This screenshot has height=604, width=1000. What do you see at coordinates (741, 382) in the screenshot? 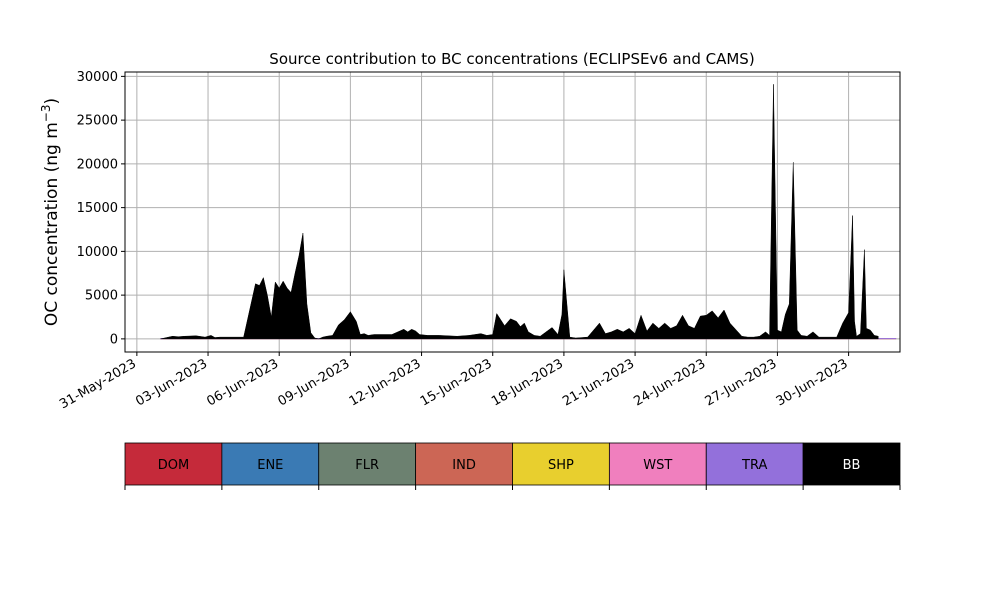
I see `x-tick-label: 27-Jun-2023` at bounding box center [741, 382].